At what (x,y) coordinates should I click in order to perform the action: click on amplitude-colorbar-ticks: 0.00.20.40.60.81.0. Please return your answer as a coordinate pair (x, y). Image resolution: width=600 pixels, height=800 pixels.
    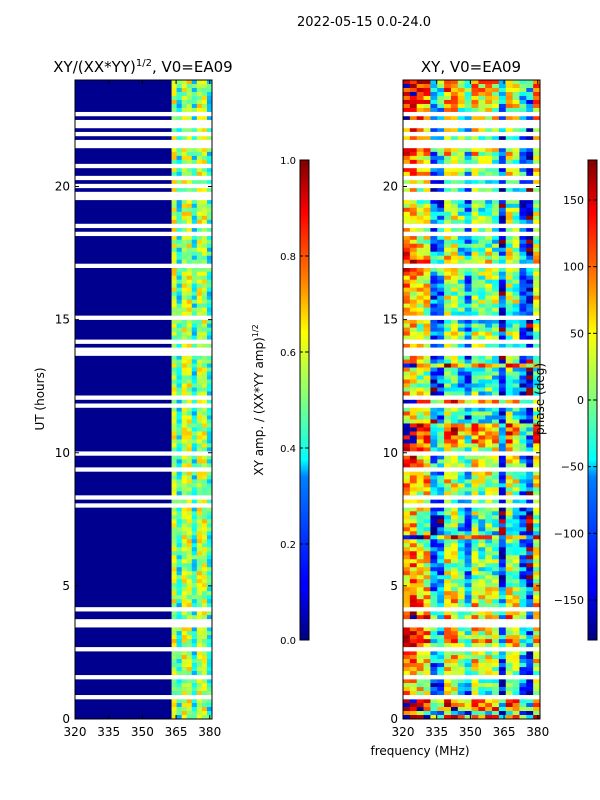
    Looking at the image, I should click on (294, 401).